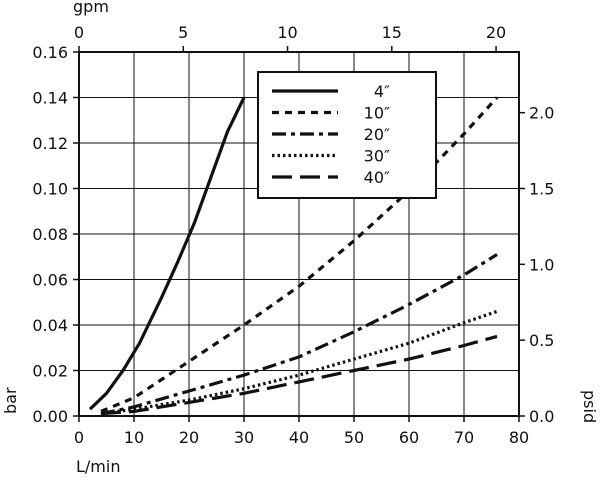  Describe the element at coordinates (541, 113) in the screenshot. I see `y2-tick-label: 2.0` at that location.